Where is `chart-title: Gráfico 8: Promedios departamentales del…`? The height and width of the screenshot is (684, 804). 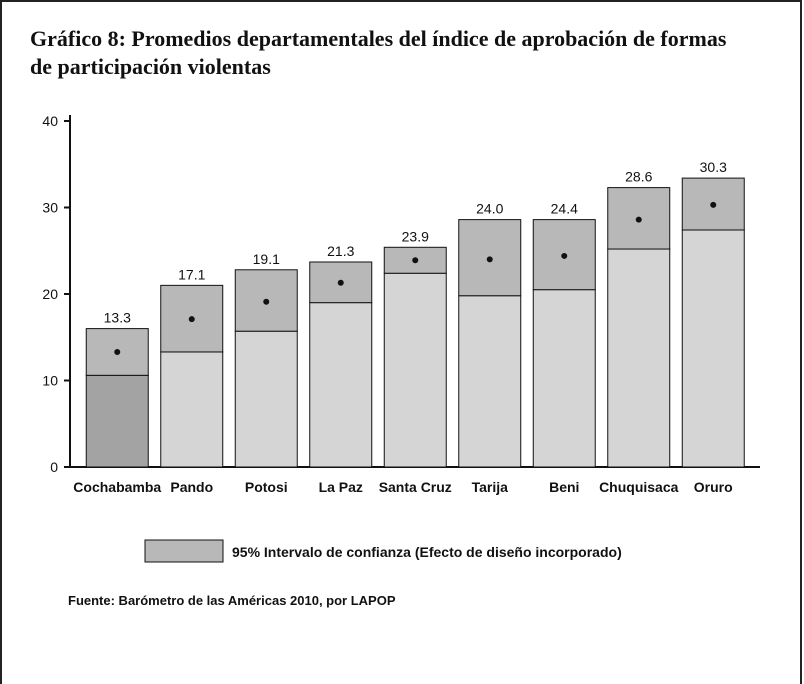 chart-title: Gráfico 8: Promedios departamentales del… is located at coordinates (378, 38).